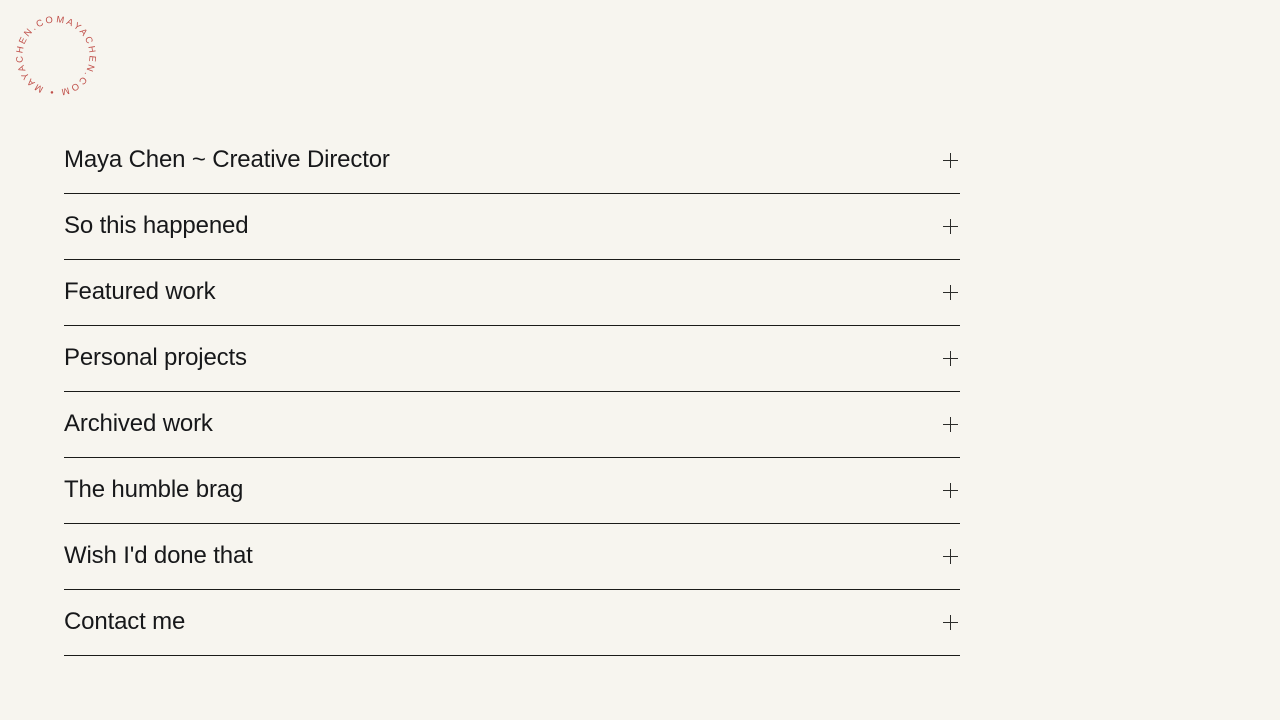 This screenshot has height=720, width=1280. Describe the element at coordinates (125, 621) in the screenshot. I see `accordion-label: Contact me` at that location.